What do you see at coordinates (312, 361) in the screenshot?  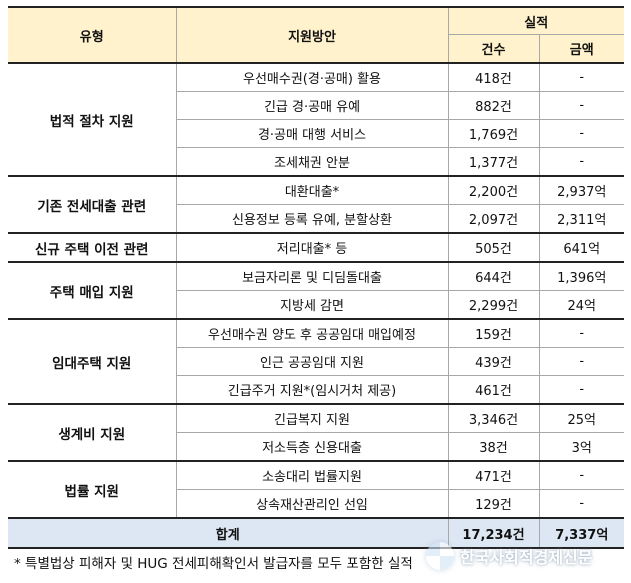 I see `plan-cell: 인근 공공임대 지원` at bounding box center [312, 361].